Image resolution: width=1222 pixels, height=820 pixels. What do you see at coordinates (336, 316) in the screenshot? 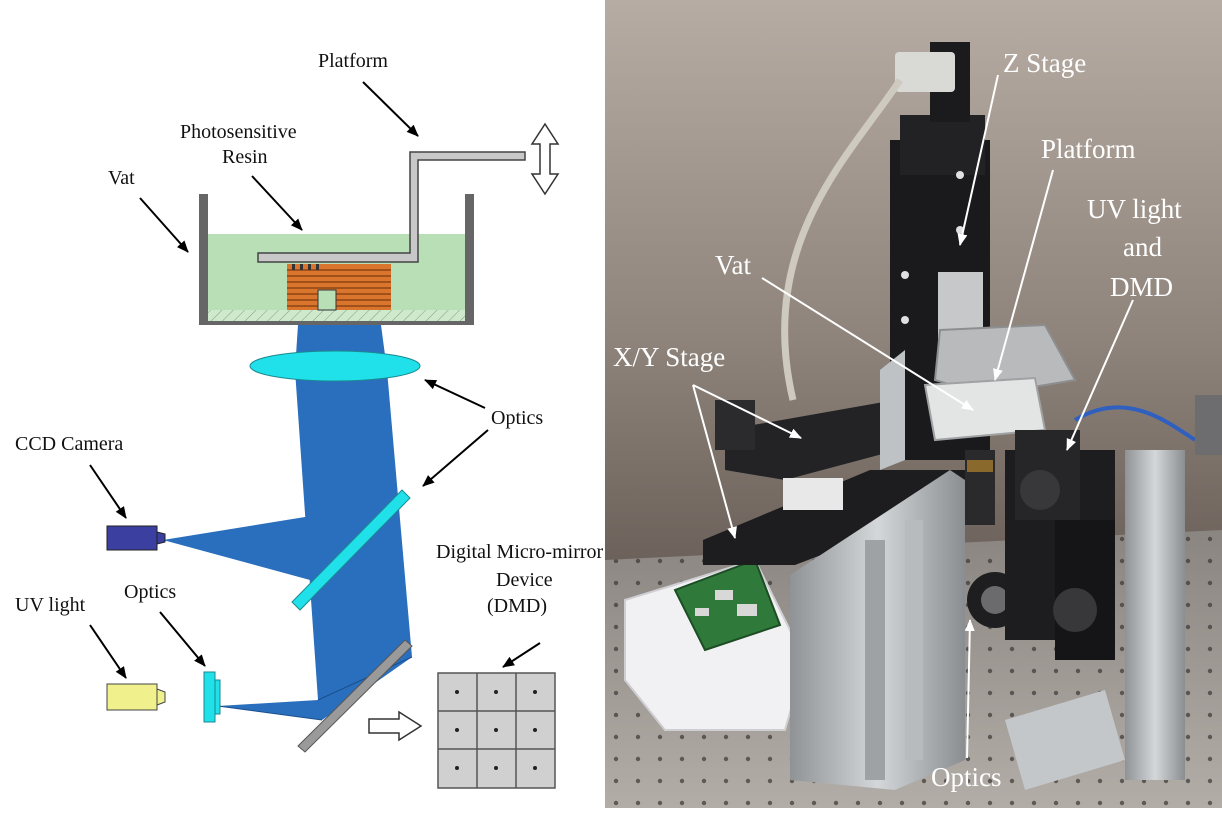
I see `vat-window` at bounding box center [336, 316].